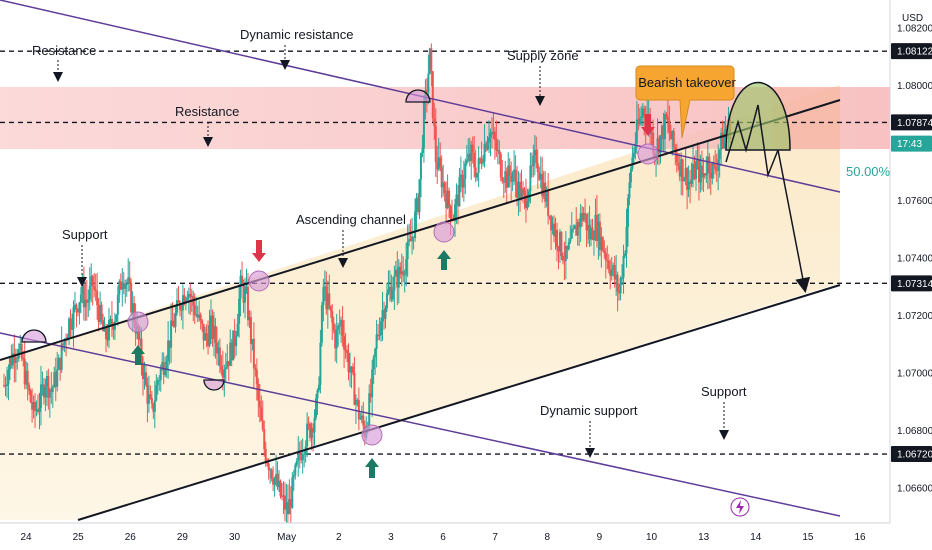  Describe the element at coordinates (547, 537) in the screenshot. I see `x-tick-label: 8` at that location.